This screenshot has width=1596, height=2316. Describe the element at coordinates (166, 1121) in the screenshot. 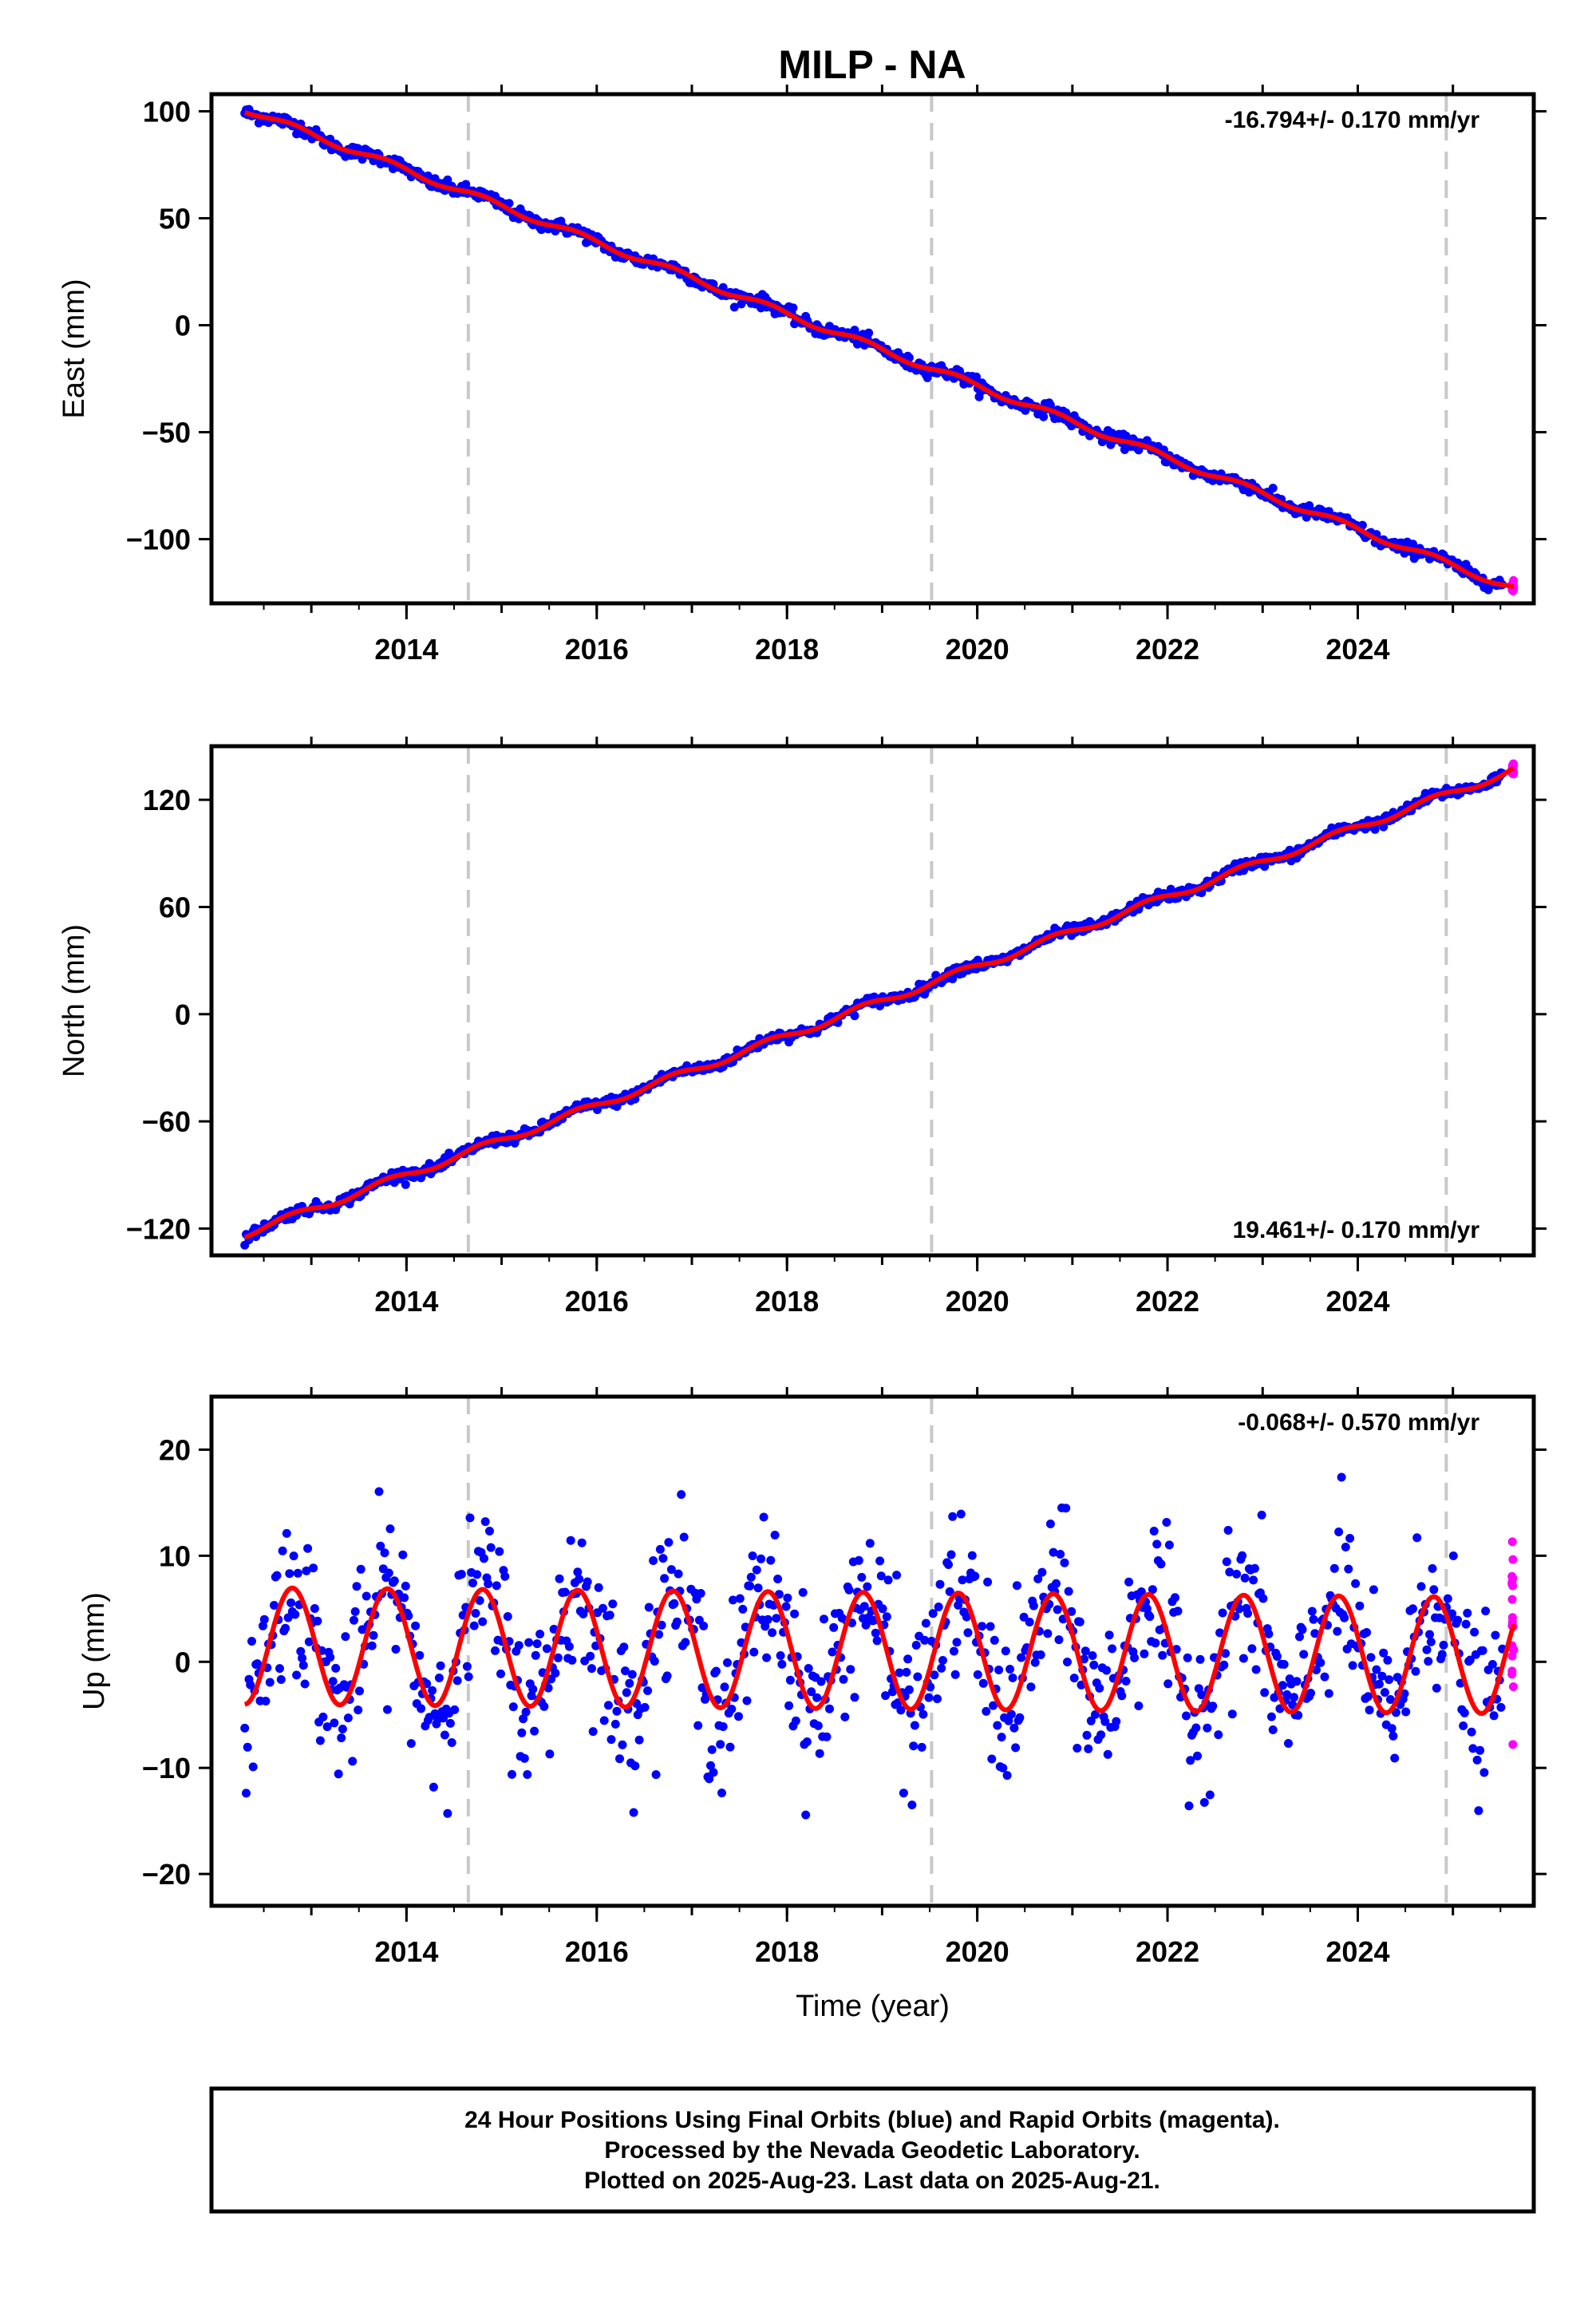

I see `north-ytick-label: −60` at that location.